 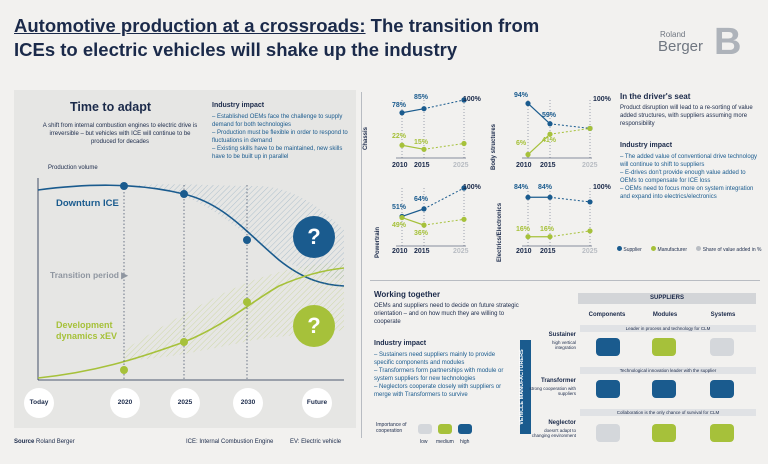 I want to click on value-label: 22%, so click(x=399, y=136).